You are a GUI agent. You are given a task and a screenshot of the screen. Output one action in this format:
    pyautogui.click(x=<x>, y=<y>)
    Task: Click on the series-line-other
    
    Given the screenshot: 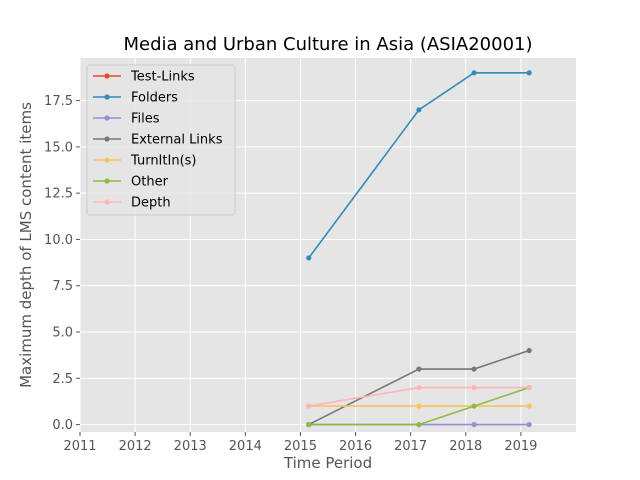 What is the action you would take?
    pyautogui.click(x=419, y=406)
    